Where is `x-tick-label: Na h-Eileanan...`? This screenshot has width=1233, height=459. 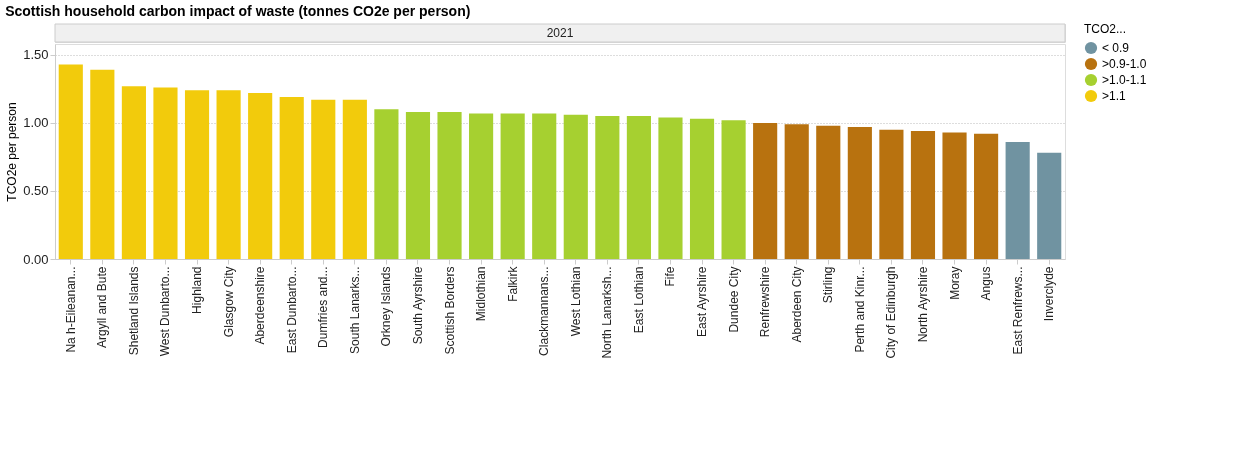
x-tick-label: Na h-Eileanan... is located at coordinates (70, 309).